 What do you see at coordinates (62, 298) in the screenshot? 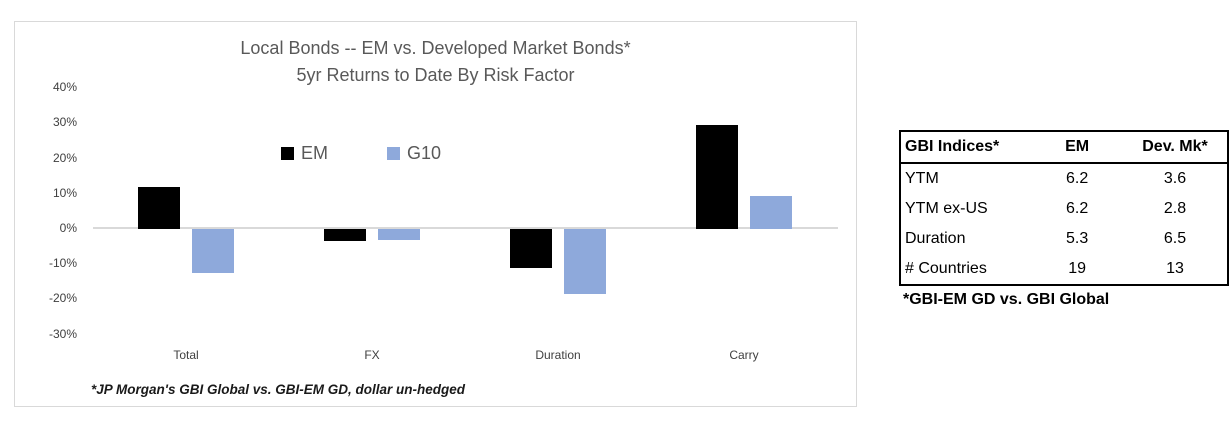
I see `y-axis-tick-label: -20%` at bounding box center [62, 298].